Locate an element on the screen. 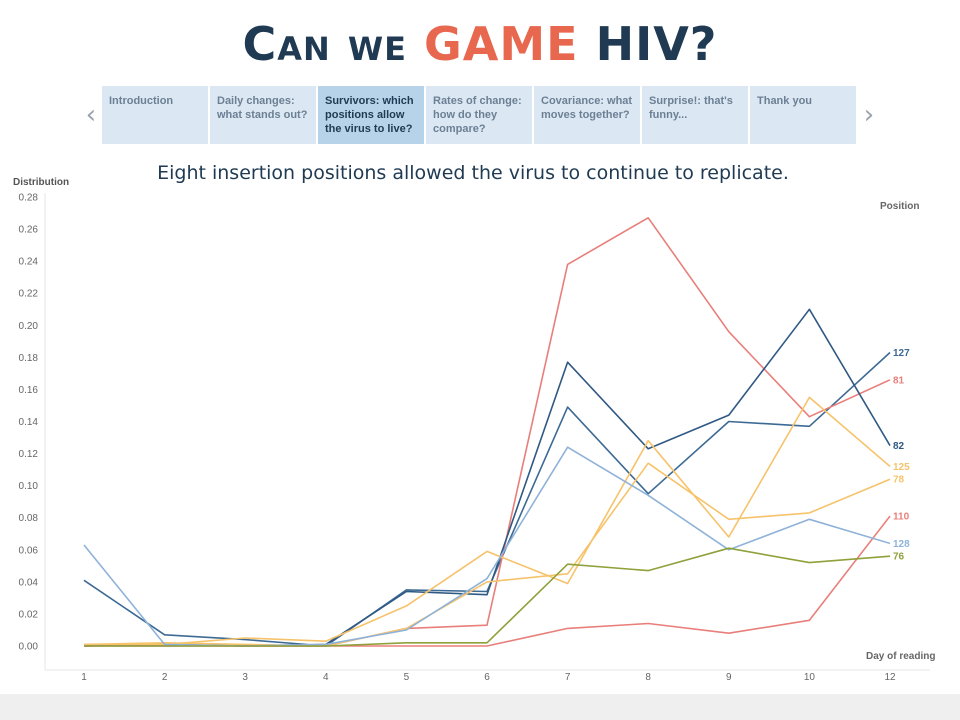 The height and width of the screenshot is (720, 960). title-suffix: HIV? is located at coordinates (656, 44).